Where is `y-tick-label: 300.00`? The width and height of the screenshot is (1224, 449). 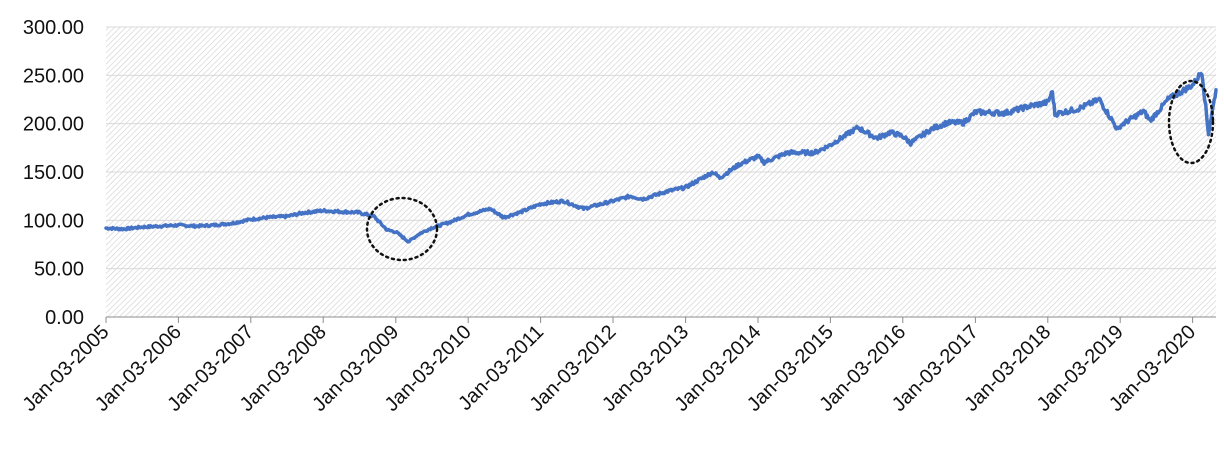
y-tick-label: 300.00 is located at coordinates (53, 28).